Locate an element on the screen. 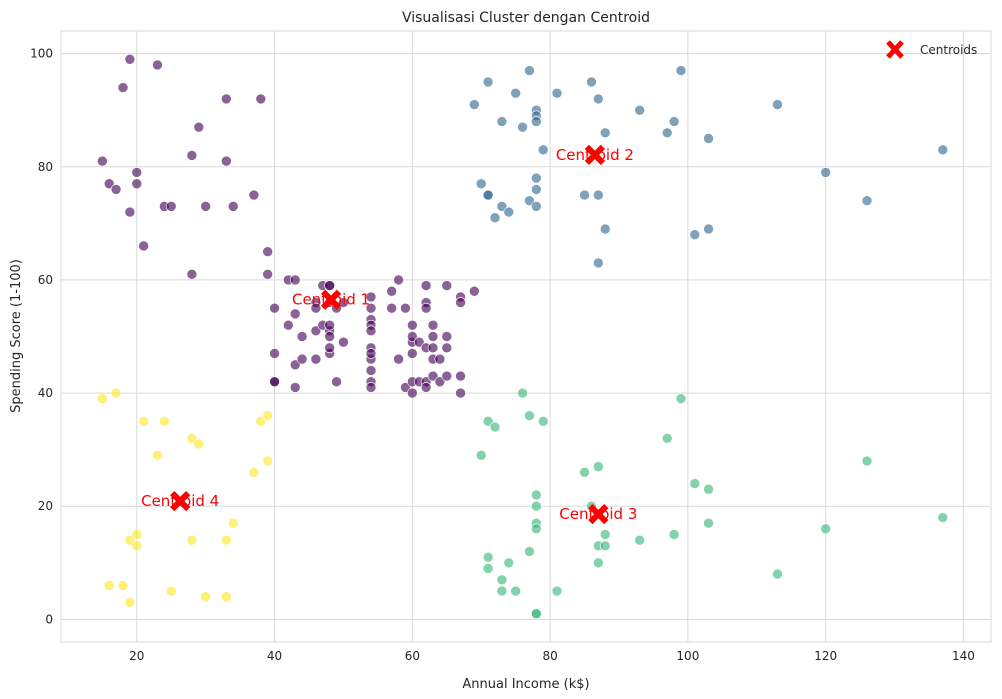  x-axis-label: Annual Income (k$) is located at coordinates (525, 684).